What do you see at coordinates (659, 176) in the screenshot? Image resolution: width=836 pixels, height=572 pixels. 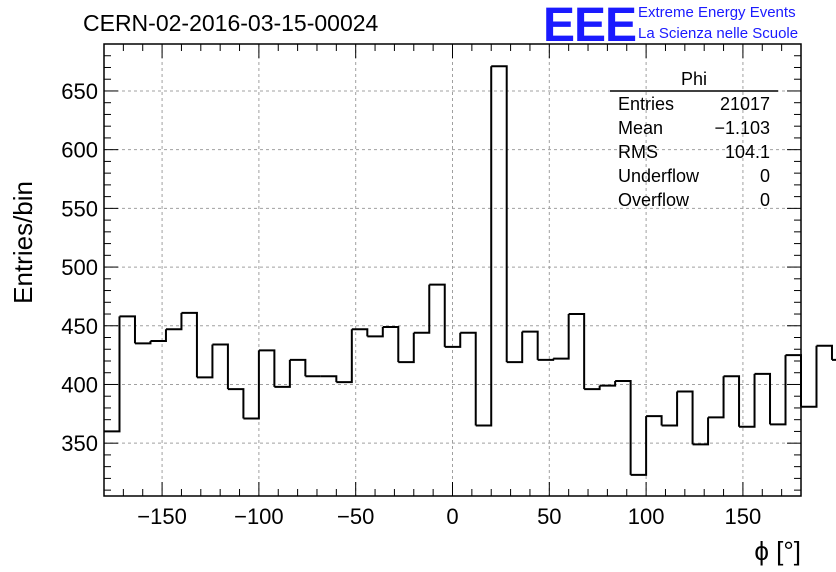 I see `stats-row-label: Underflow` at bounding box center [659, 176].